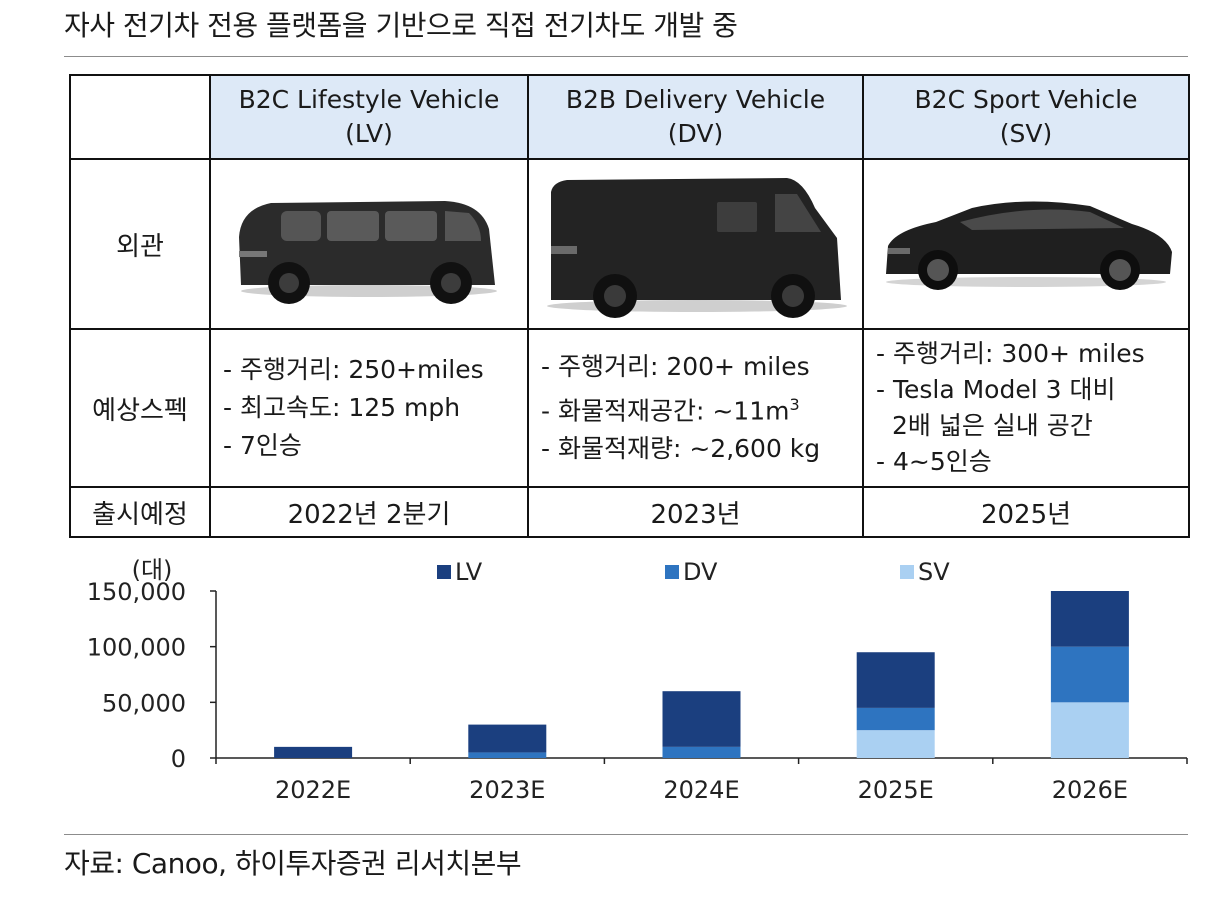 The width and height of the screenshot is (1229, 918). Describe the element at coordinates (907, 572) in the screenshot. I see `legend-swatch-sv` at that location.